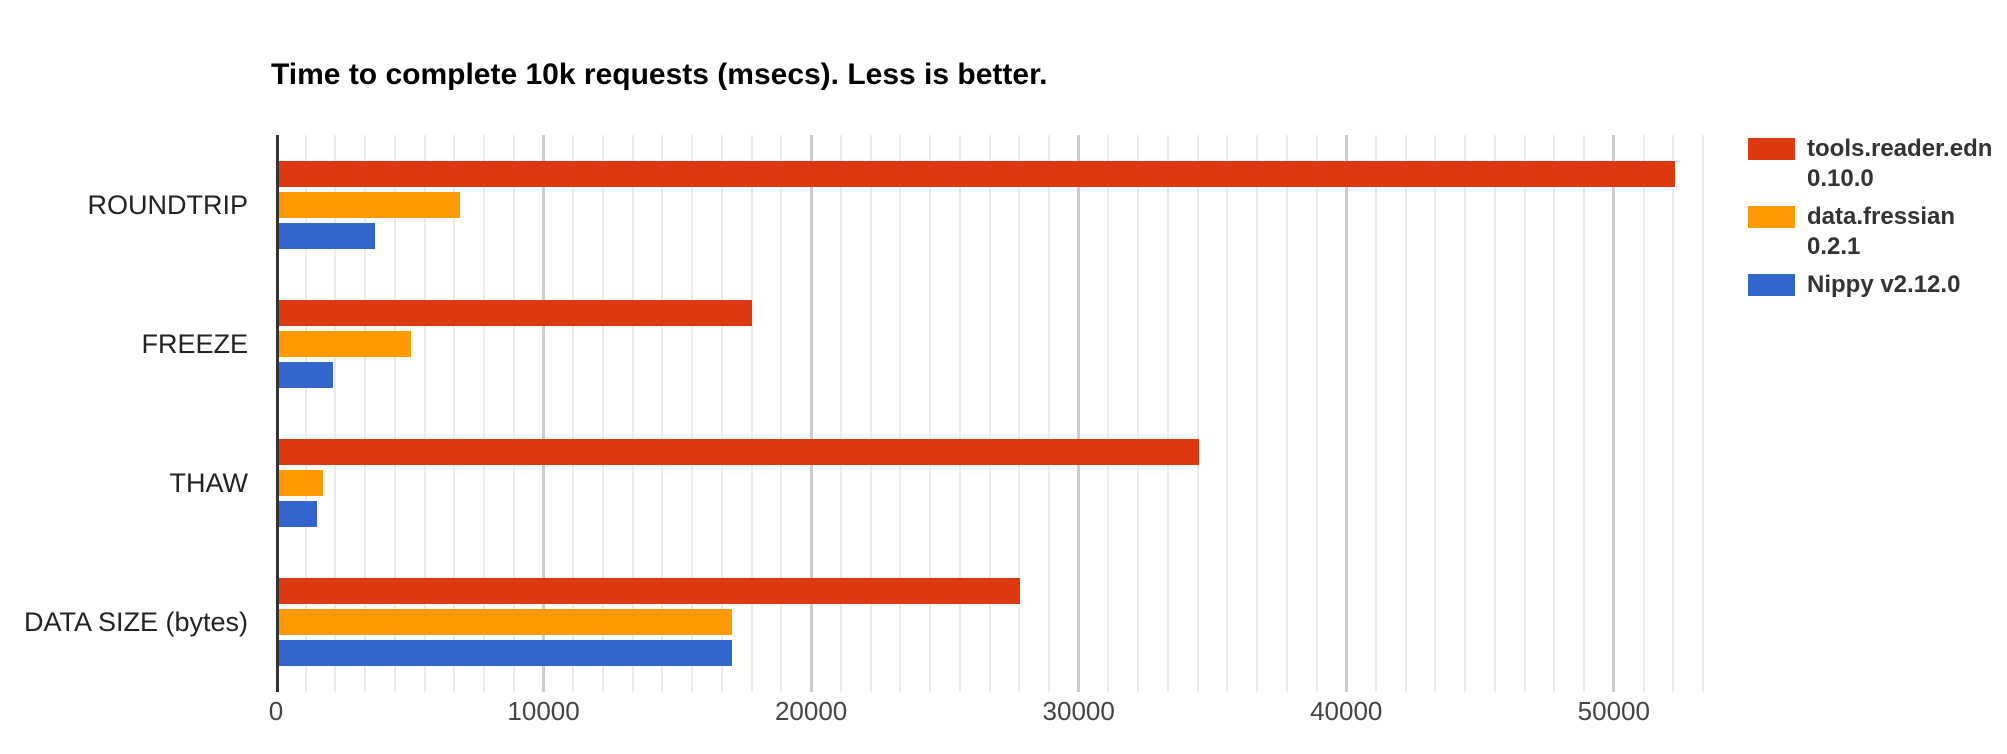 The width and height of the screenshot is (2007, 754). What do you see at coordinates (1881, 216) in the screenshot?
I see `legend-label-line: data.fressian` at bounding box center [1881, 216].